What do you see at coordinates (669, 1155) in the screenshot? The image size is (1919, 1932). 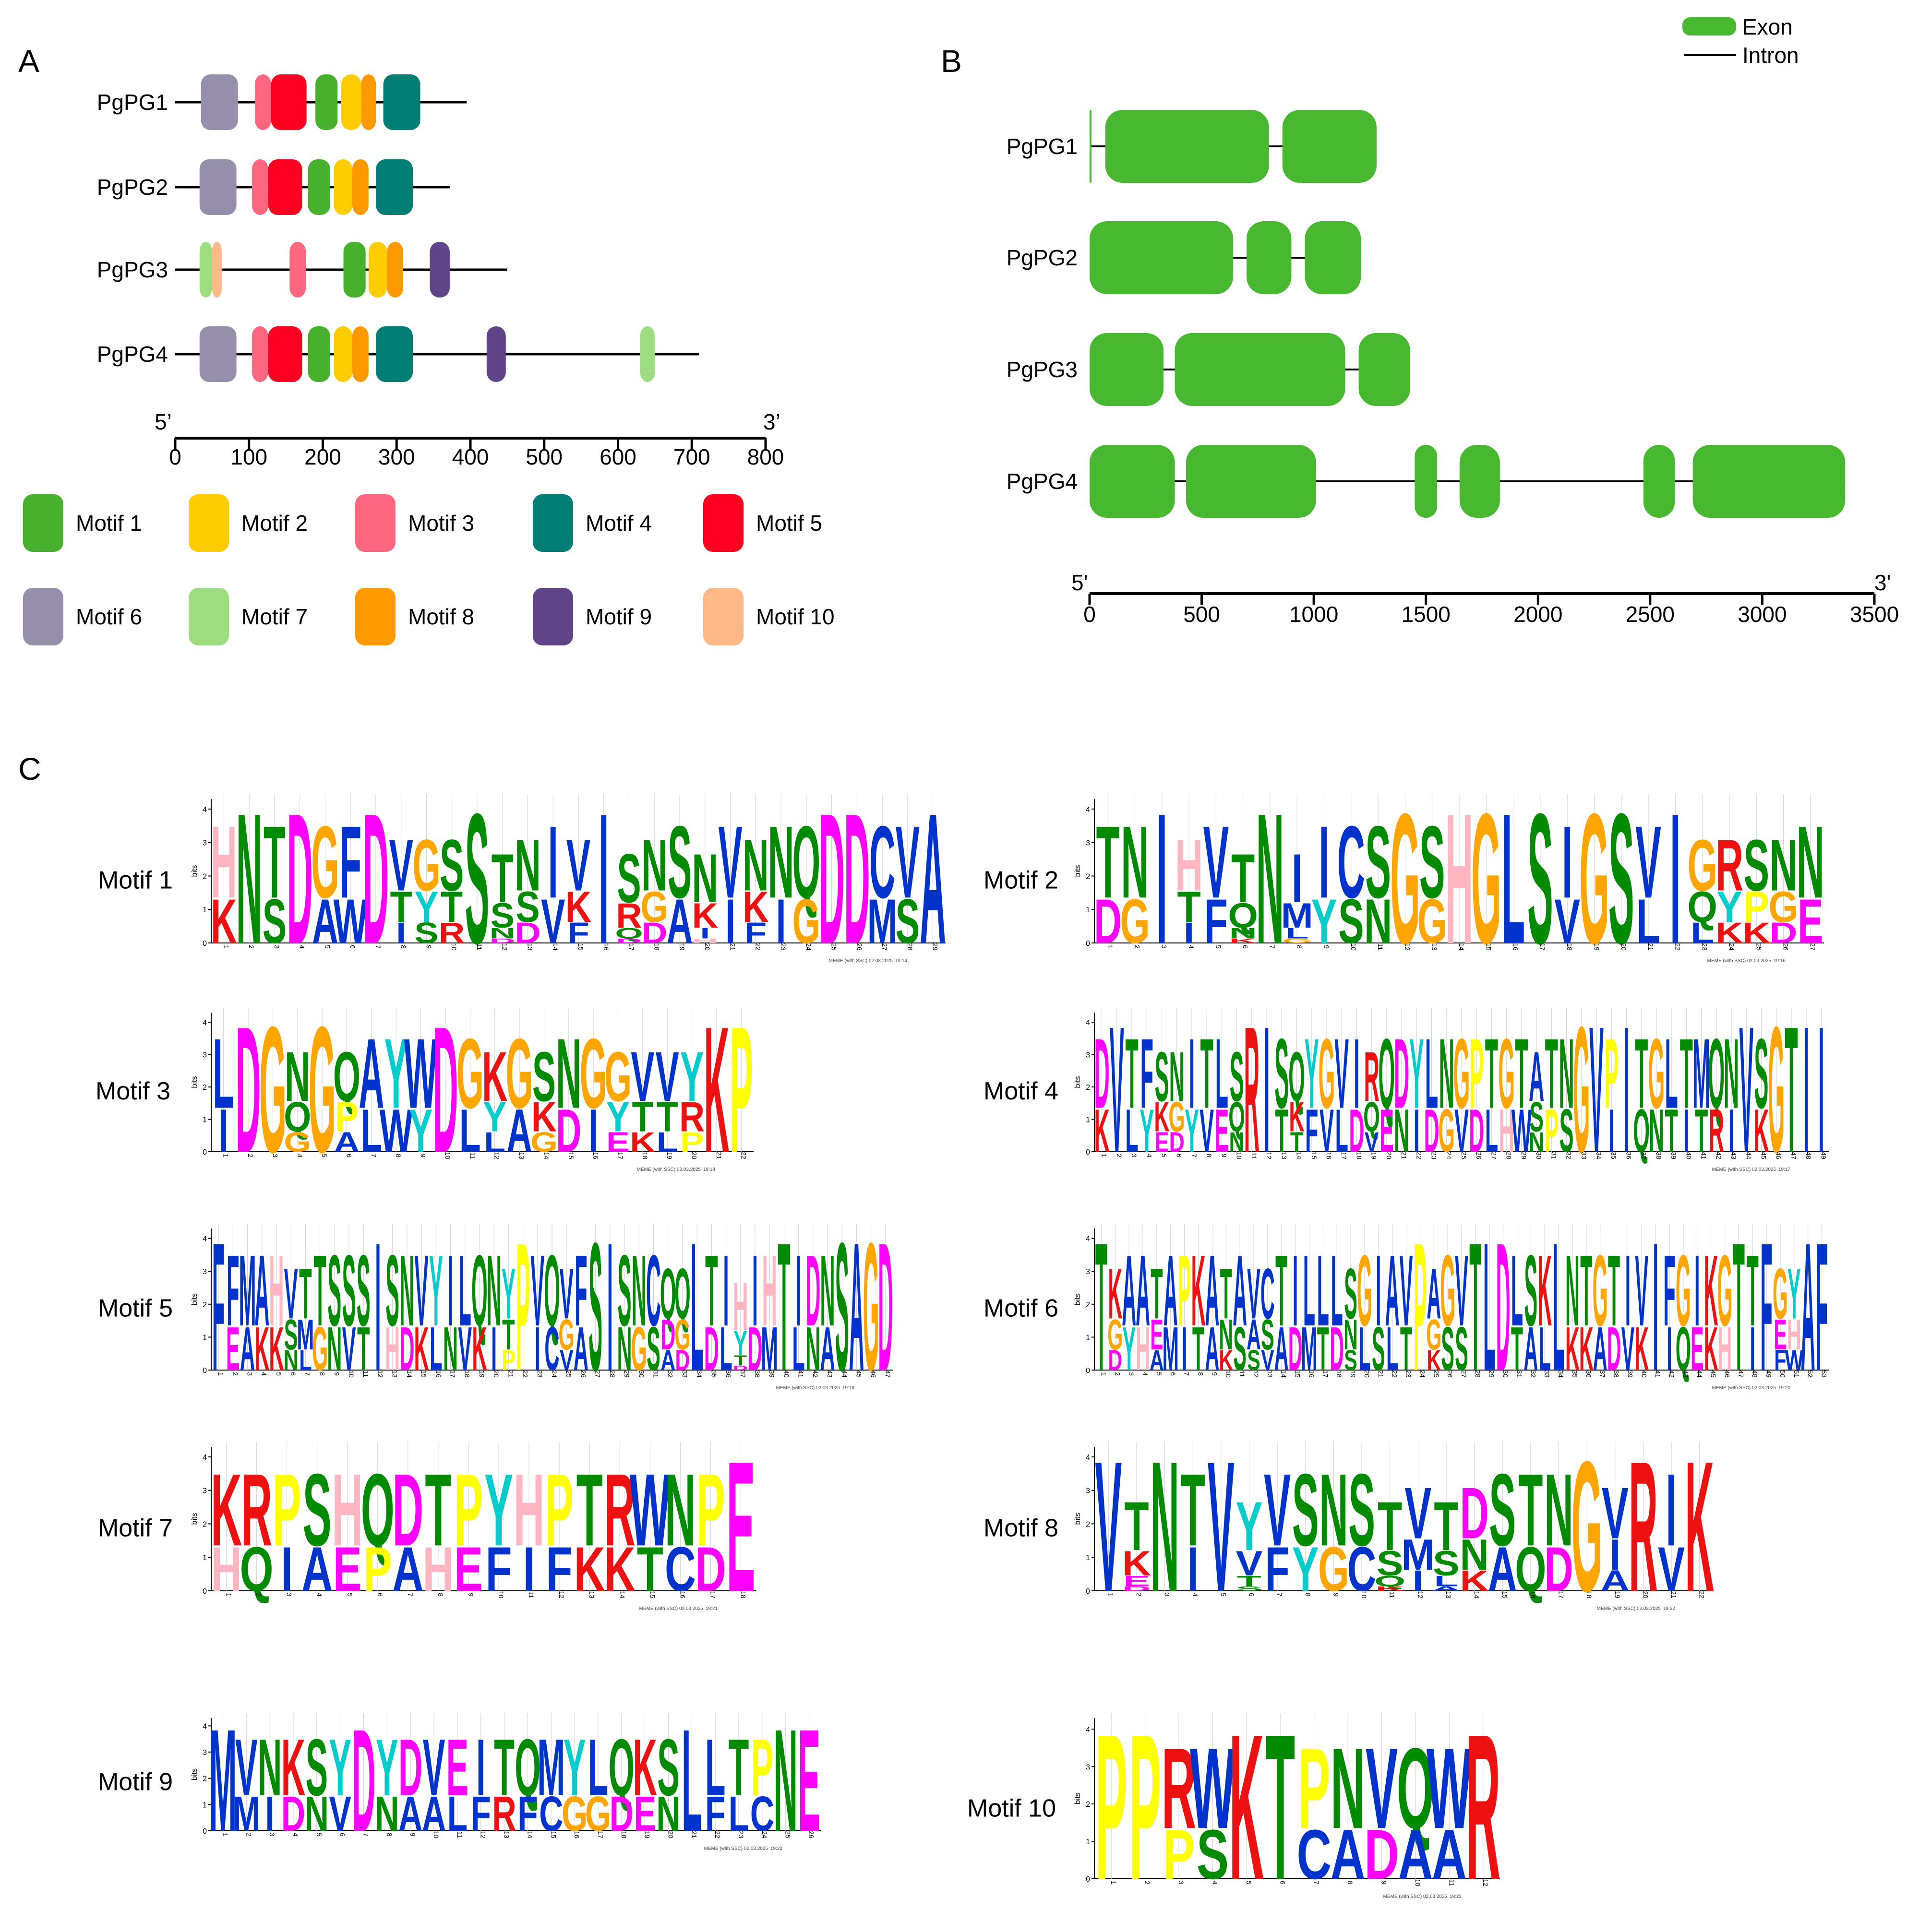 I see `logo-position-number: 19` at bounding box center [669, 1155].